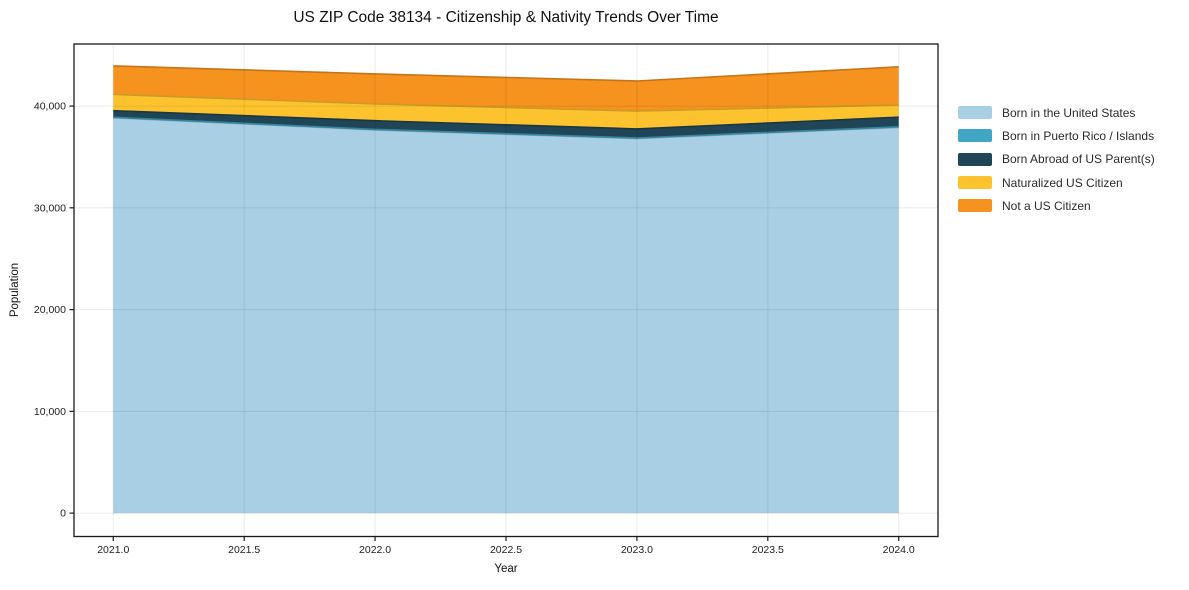 This screenshot has width=1189, height=590. I want to click on y-axis-label: Population, so click(15, 290).